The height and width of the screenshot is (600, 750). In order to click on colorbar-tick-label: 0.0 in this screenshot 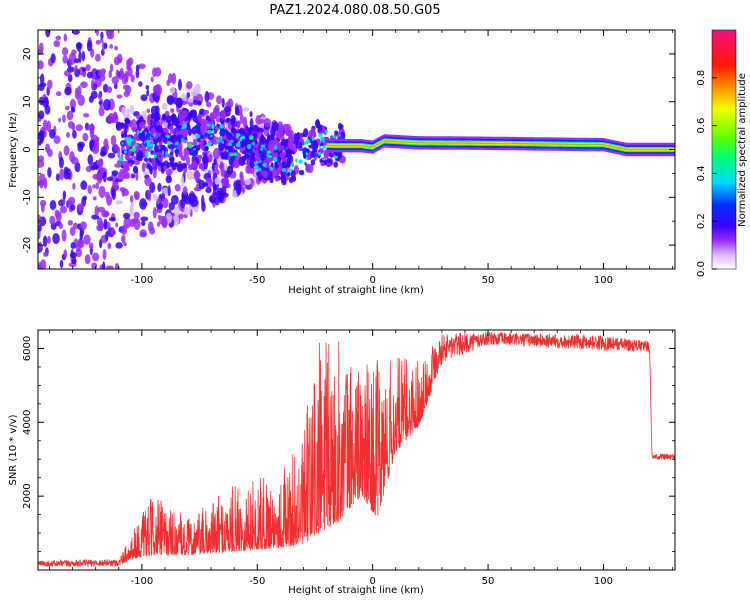, I will do `click(701, 269)`.